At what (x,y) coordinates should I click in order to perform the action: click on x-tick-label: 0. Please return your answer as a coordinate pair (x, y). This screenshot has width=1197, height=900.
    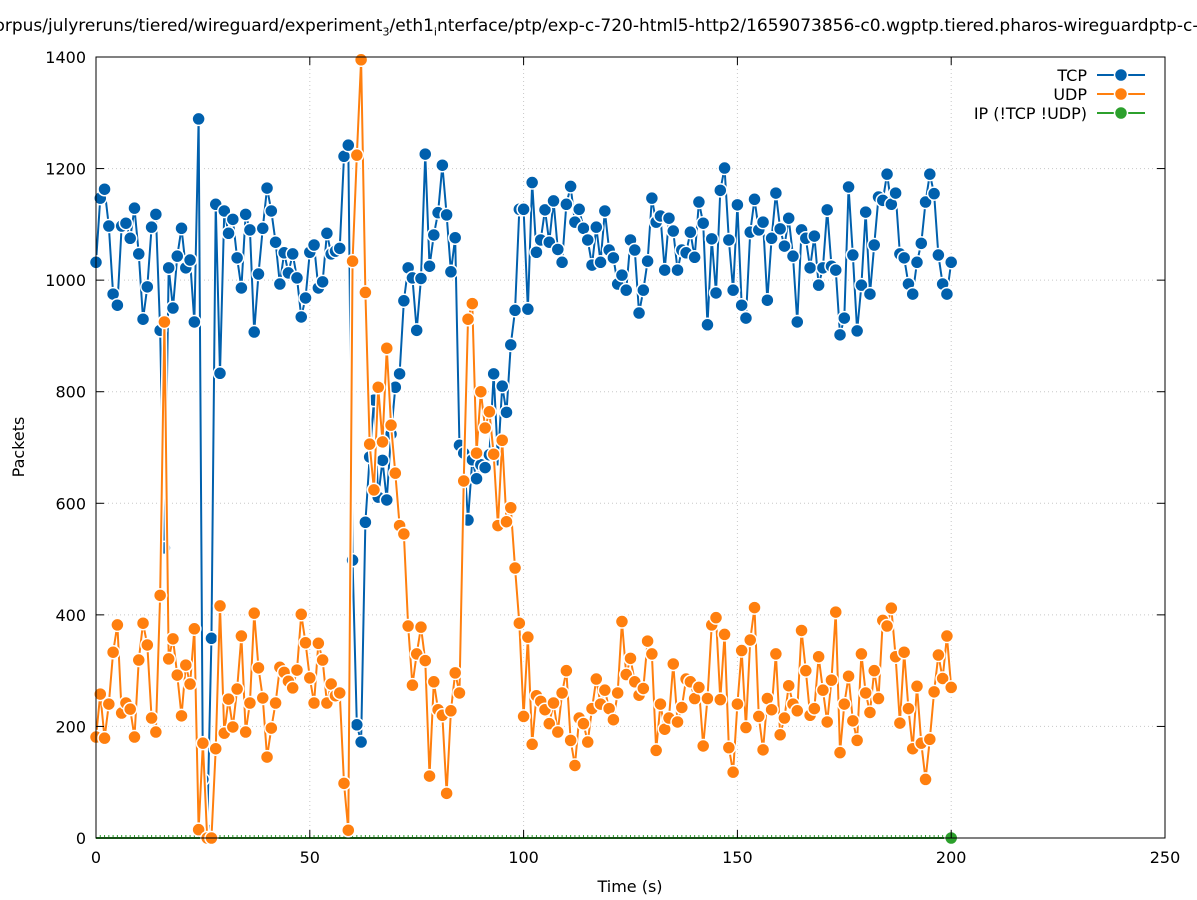
    Looking at the image, I should click on (96, 857).